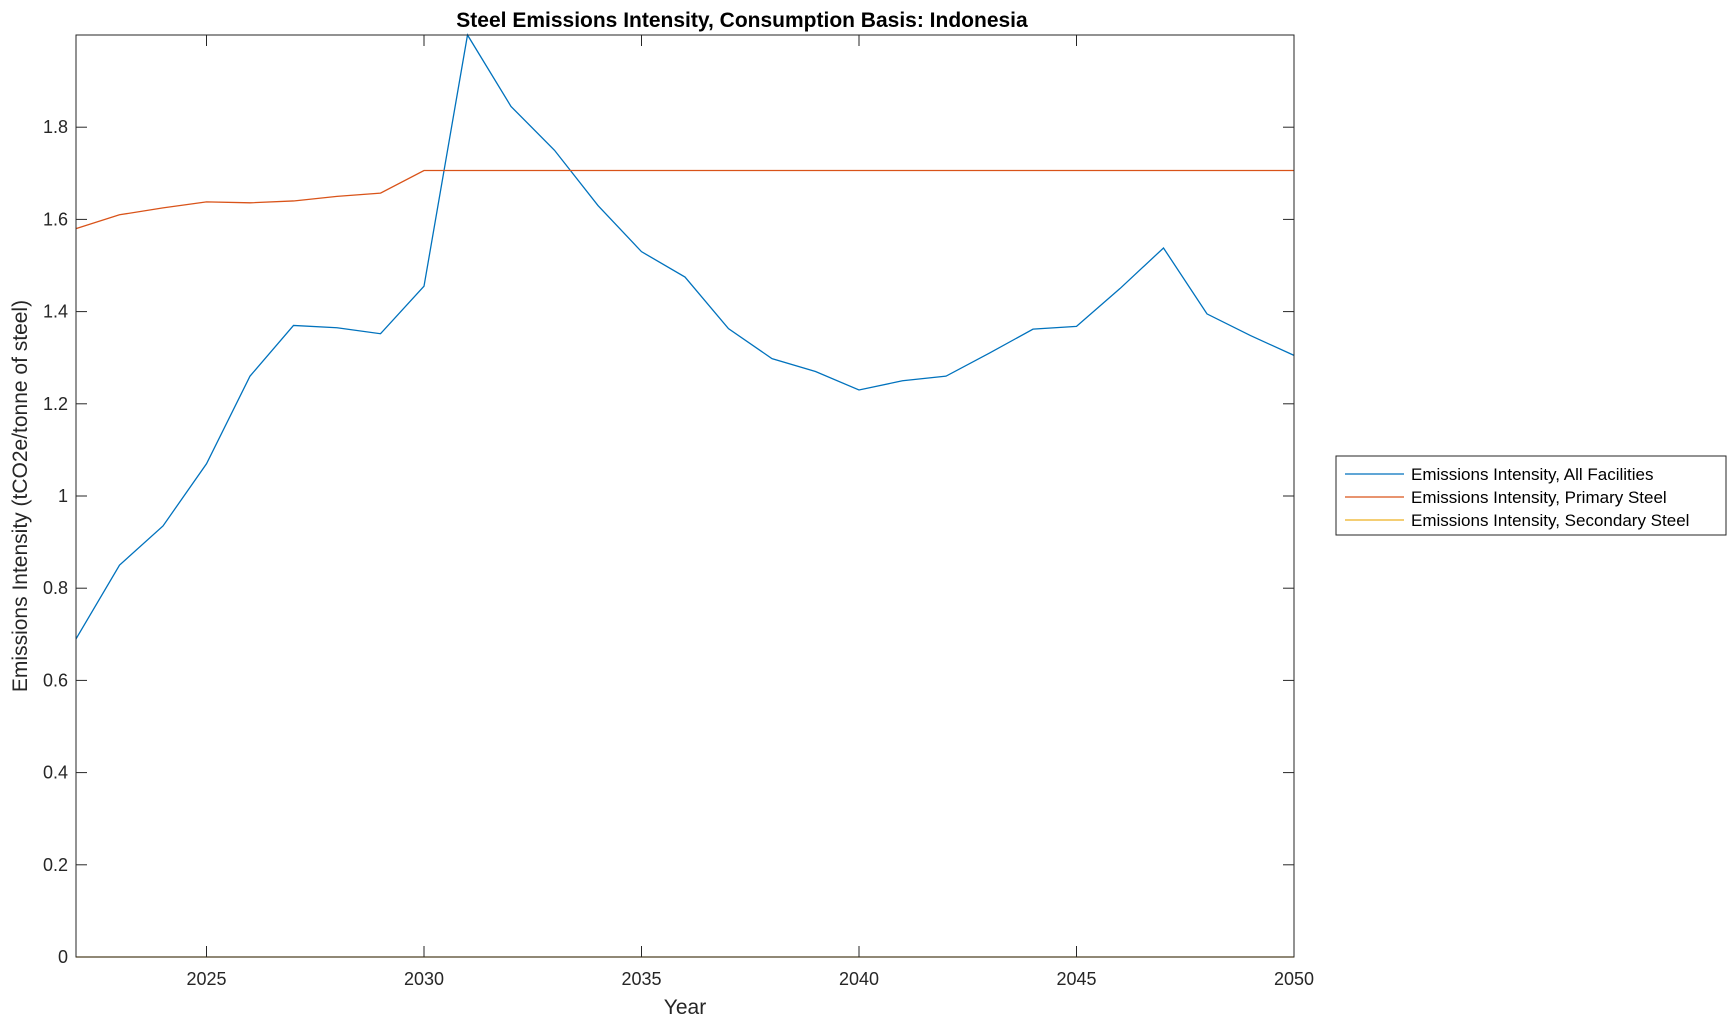 The width and height of the screenshot is (1734, 1021). I want to click on series-line-primary-steel, so click(684, 199).